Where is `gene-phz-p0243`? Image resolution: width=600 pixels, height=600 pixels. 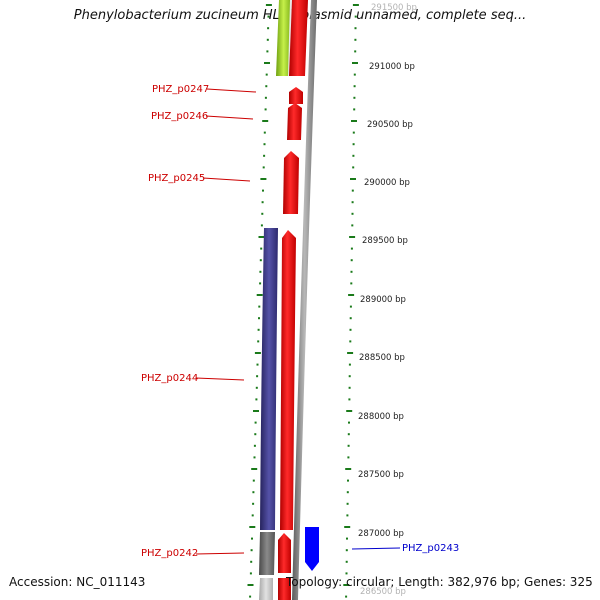 gene-phz-p0243 is located at coordinates (312, 549).